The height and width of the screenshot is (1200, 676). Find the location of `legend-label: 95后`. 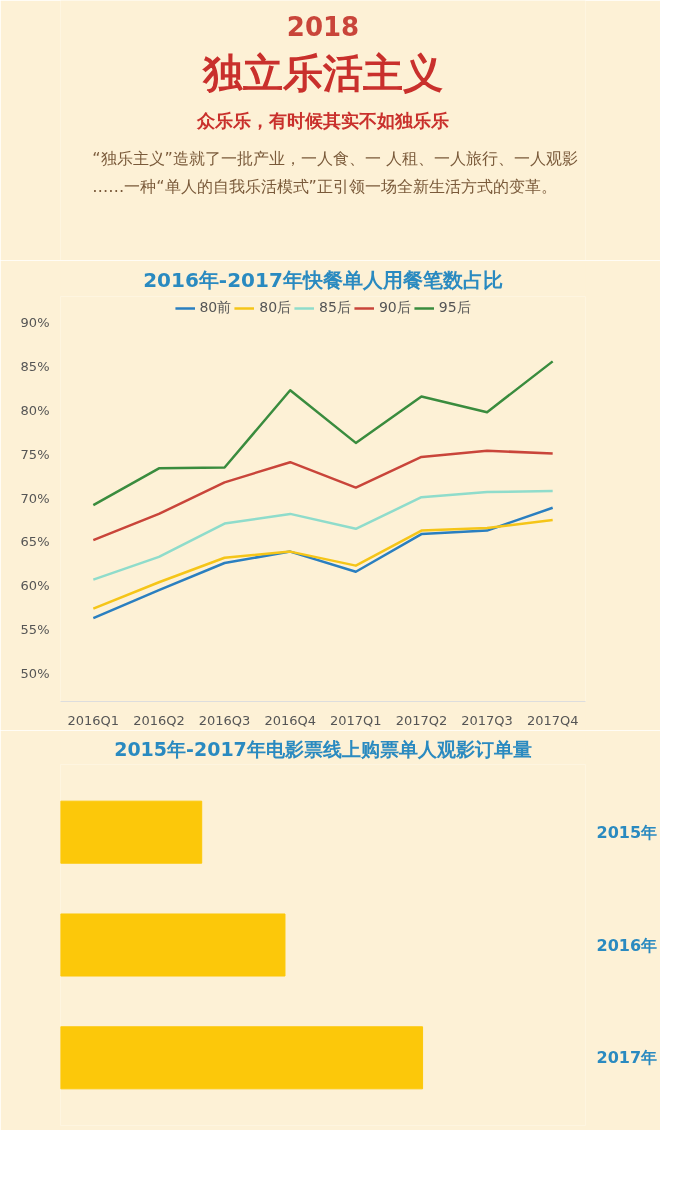

legend-label: 95后 is located at coordinates (454, 308).